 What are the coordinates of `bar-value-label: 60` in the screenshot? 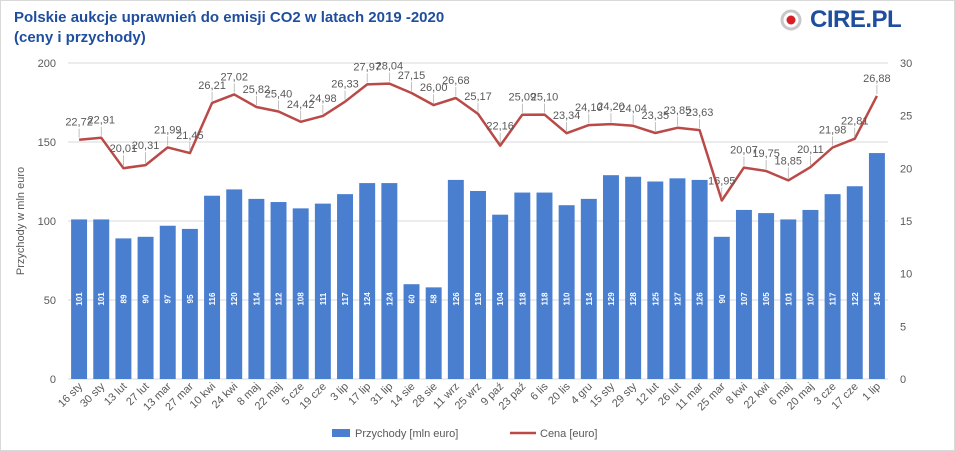 It's located at (412, 298).